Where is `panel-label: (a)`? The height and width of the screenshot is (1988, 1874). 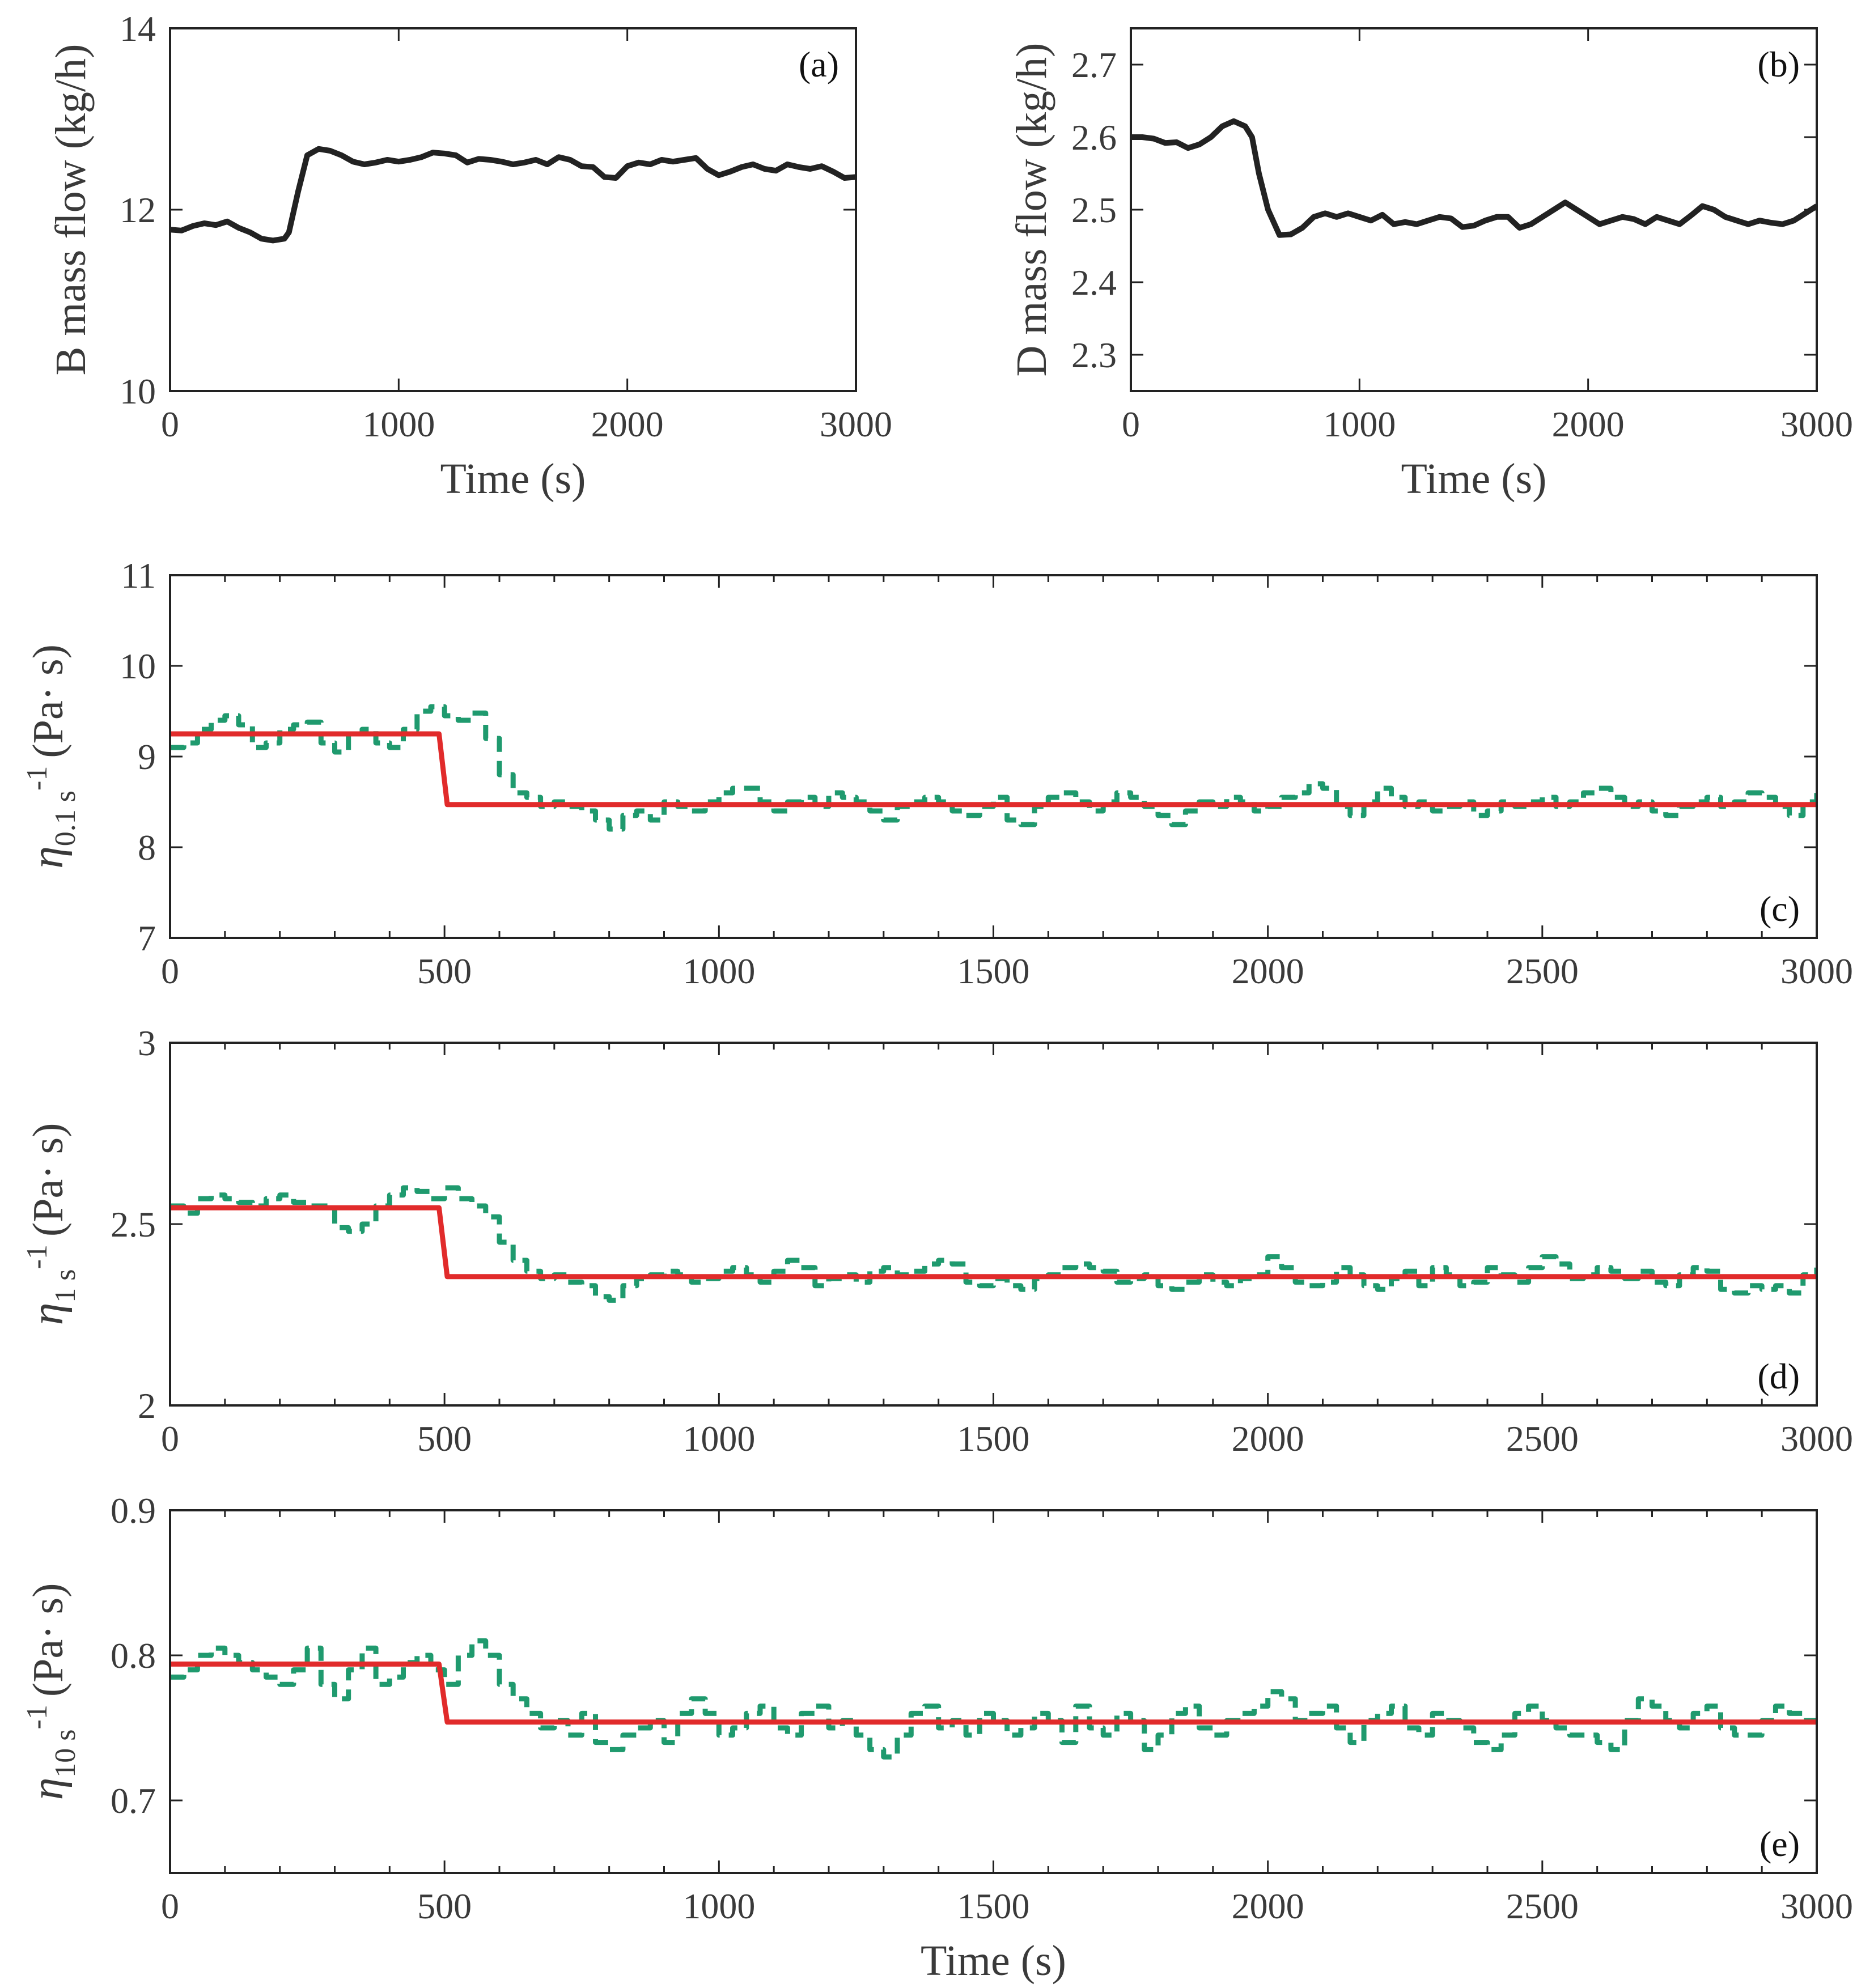
panel-label: (a) is located at coordinates (819, 64).